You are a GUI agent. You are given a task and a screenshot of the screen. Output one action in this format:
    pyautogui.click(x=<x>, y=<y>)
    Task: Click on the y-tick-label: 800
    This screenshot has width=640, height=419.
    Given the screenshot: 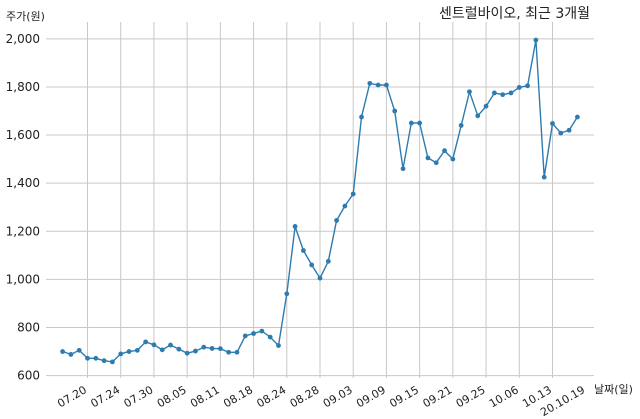 What is the action you would take?
    pyautogui.click(x=28, y=327)
    